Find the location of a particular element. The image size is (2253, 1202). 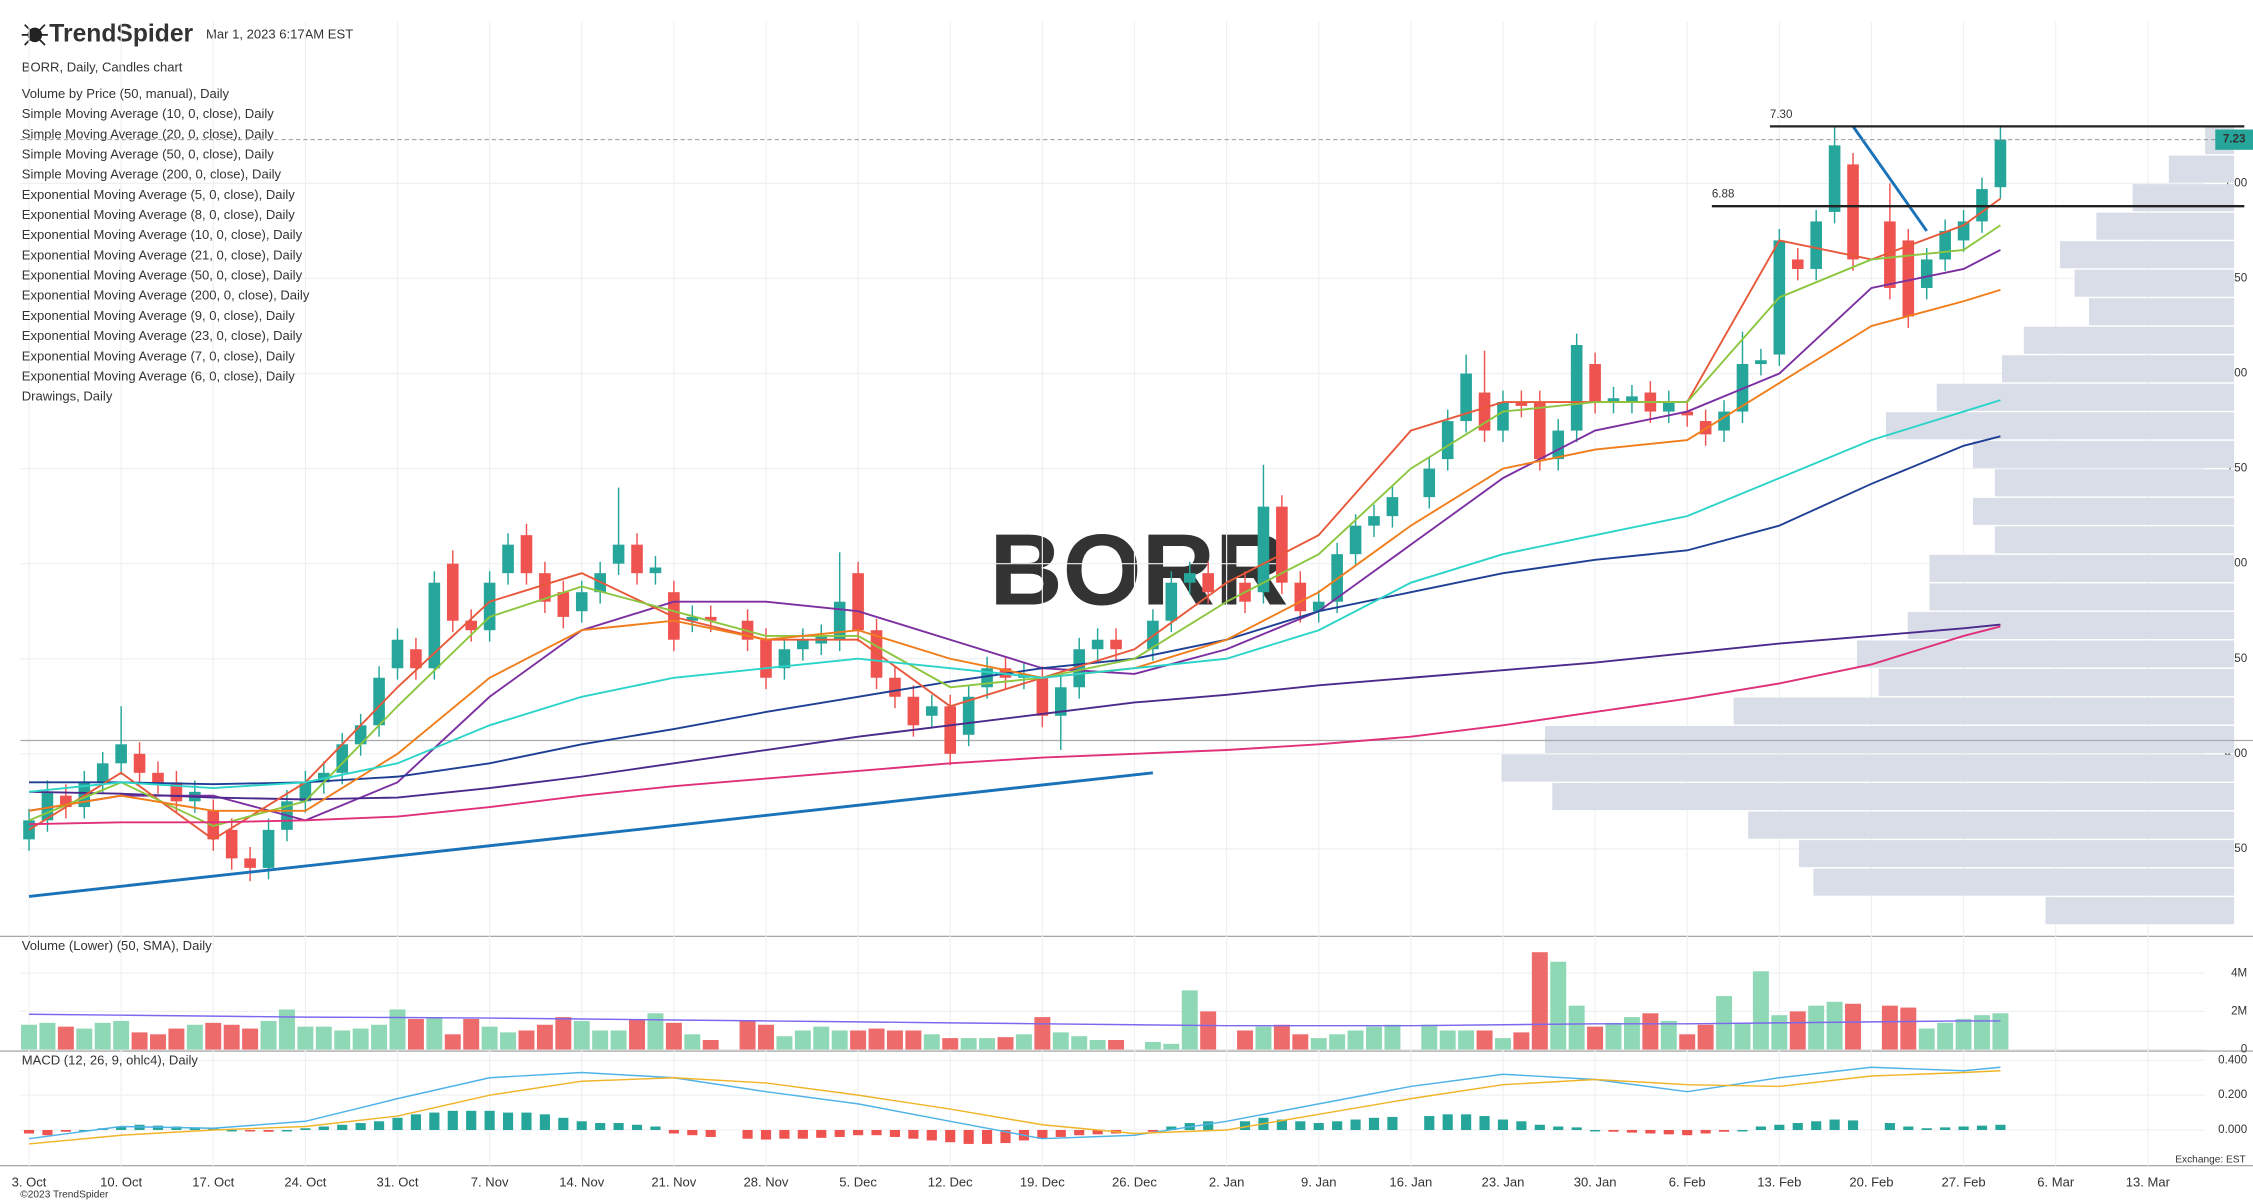

legend-item: Drawings, Daily is located at coordinates (67, 396).